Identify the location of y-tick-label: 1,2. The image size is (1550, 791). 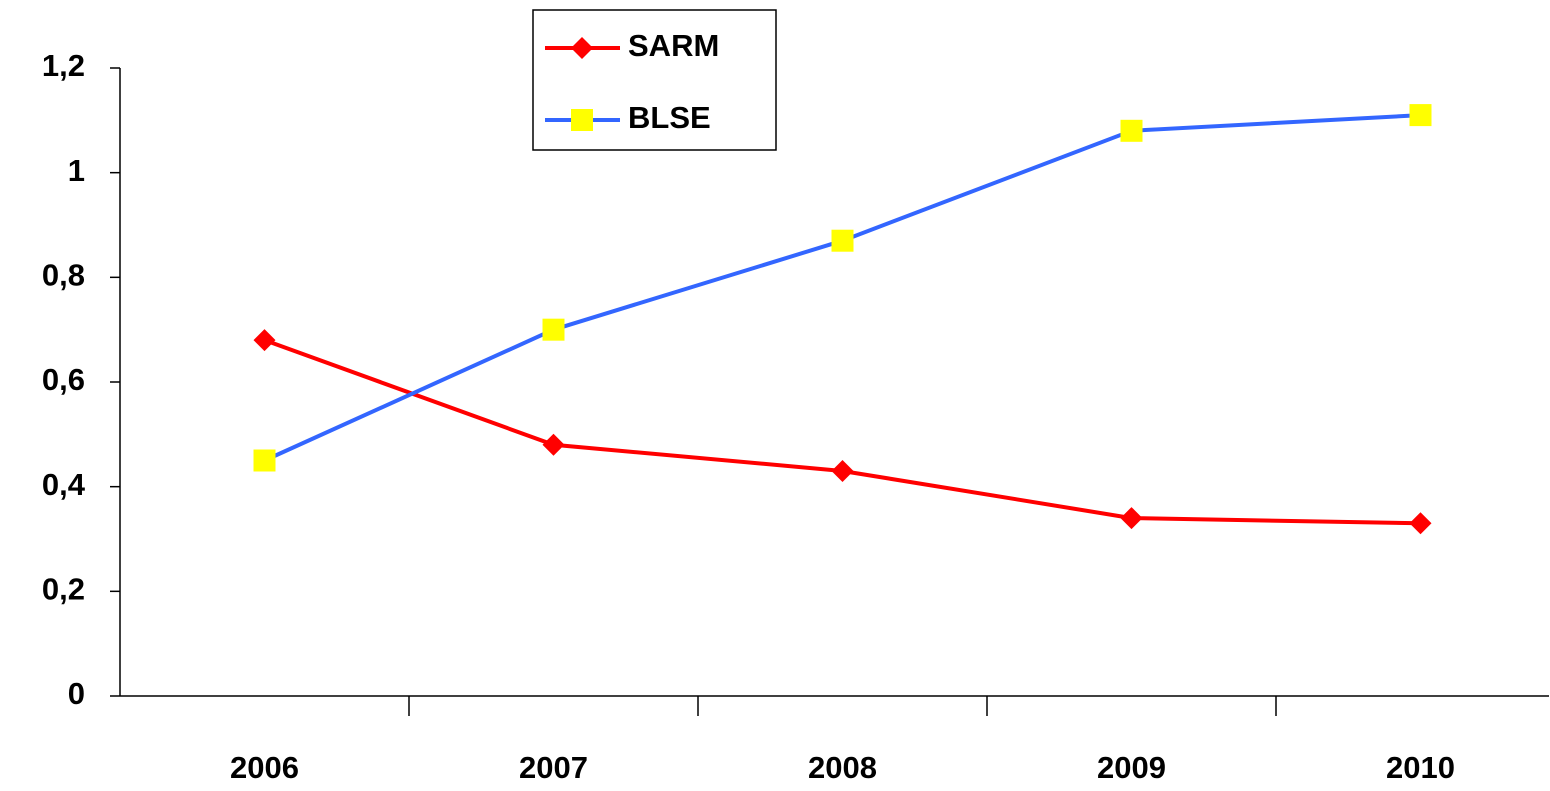
(63, 65).